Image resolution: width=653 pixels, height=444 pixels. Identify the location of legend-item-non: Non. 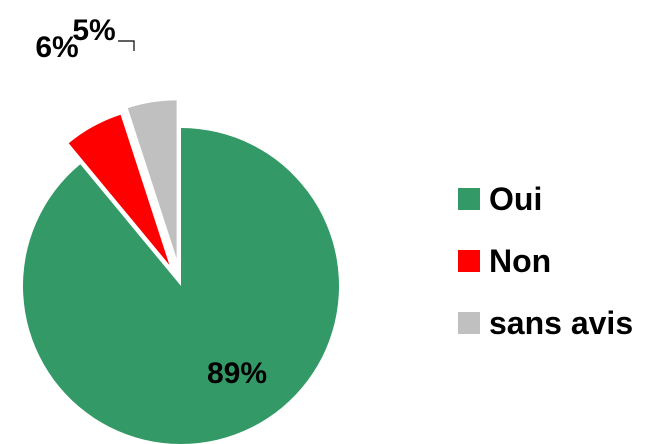
(545, 261).